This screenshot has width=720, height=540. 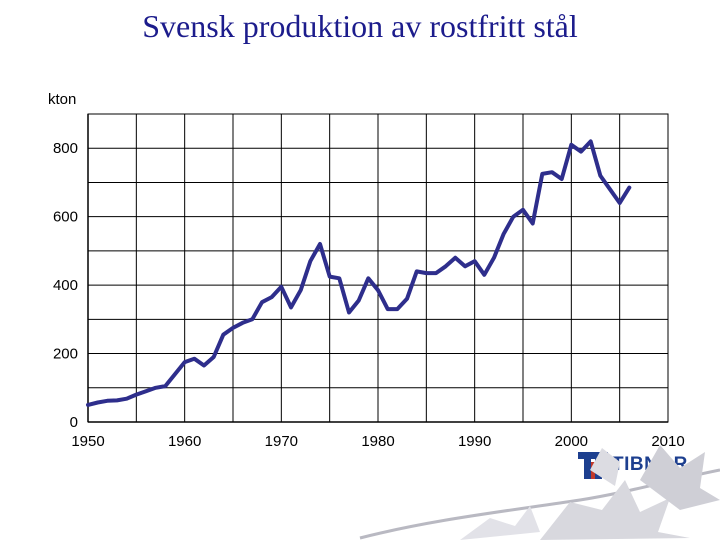 What do you see at coordinates (281, 441) in the screenshot?
I see `x-tick-label: 1970` at bounding box center [281, 441].